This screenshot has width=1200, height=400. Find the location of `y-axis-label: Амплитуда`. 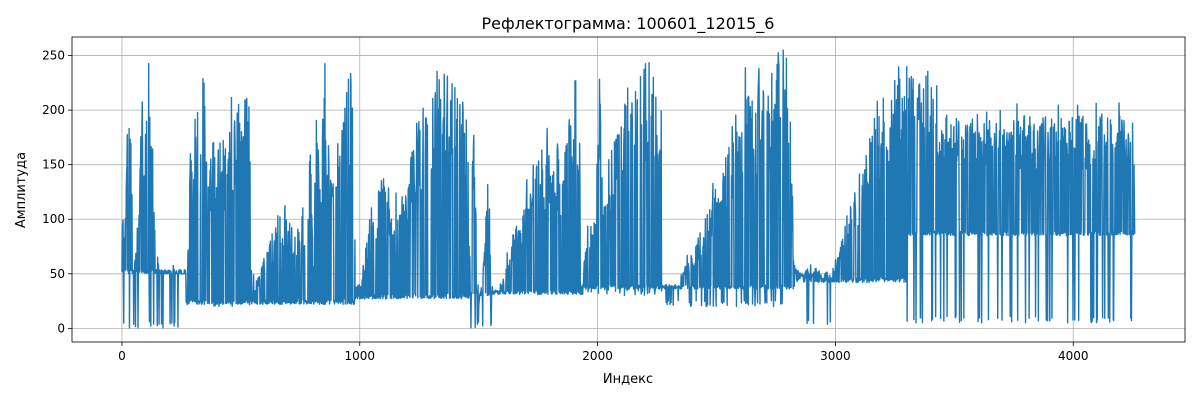

y-axis-label: Амплитуда is located at coordinates (21, 190).